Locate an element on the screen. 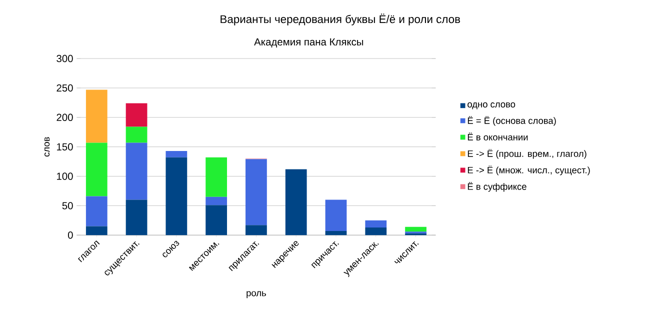 Image resolution: width=665 pixels, height=316 pixels. y-tick-label: 200 is located at coordinates (64, 117).